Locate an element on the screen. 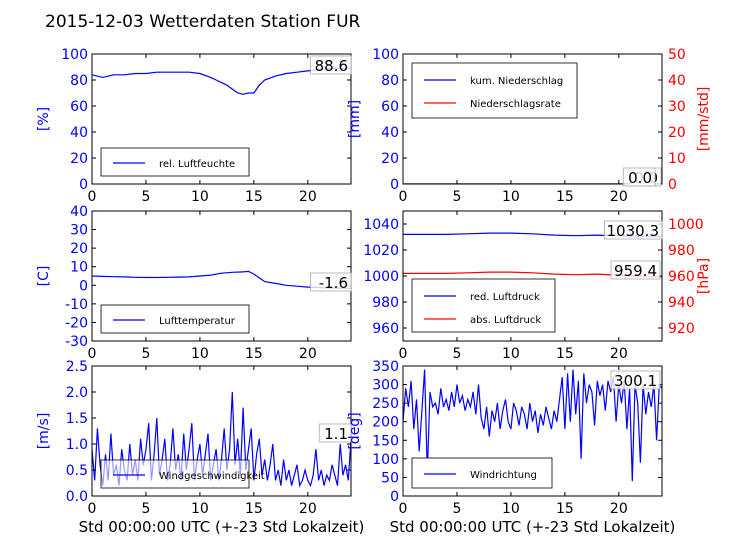  y-tick-label: 50 is located at coordinates (390, 478).